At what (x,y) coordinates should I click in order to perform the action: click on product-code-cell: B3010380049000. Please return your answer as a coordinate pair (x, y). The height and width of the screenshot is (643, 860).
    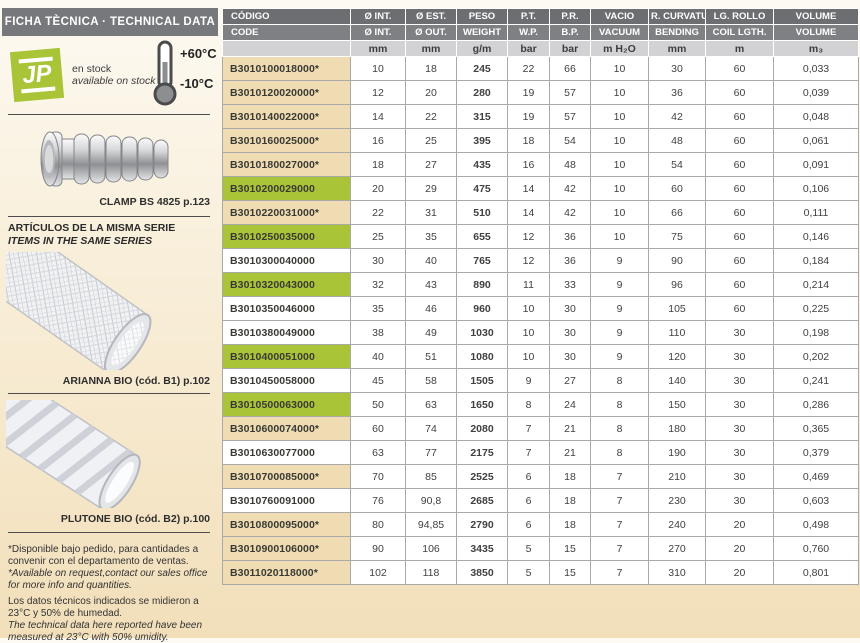
    Looking at the image, I should click on (286, 332).